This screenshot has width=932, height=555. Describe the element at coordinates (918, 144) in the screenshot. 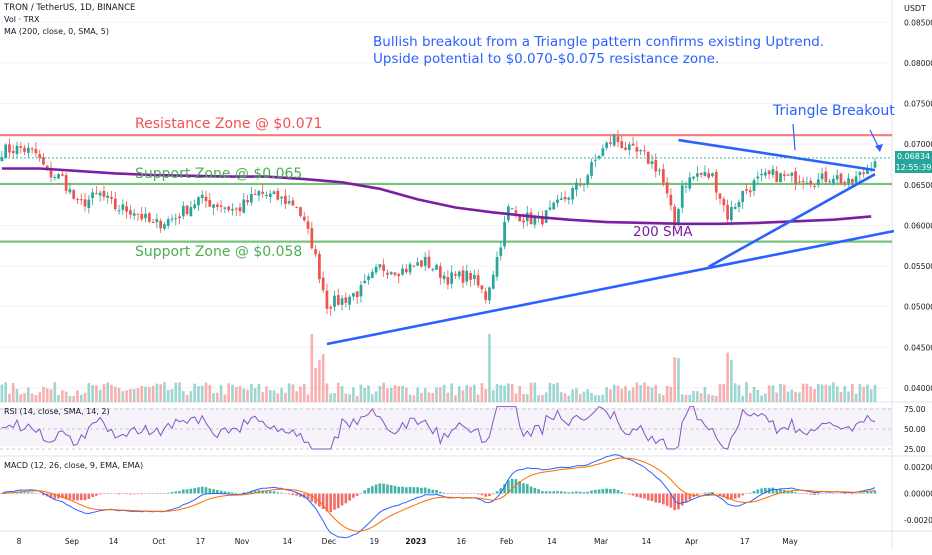

I see `price-tick-label: 0.07000` at that location.